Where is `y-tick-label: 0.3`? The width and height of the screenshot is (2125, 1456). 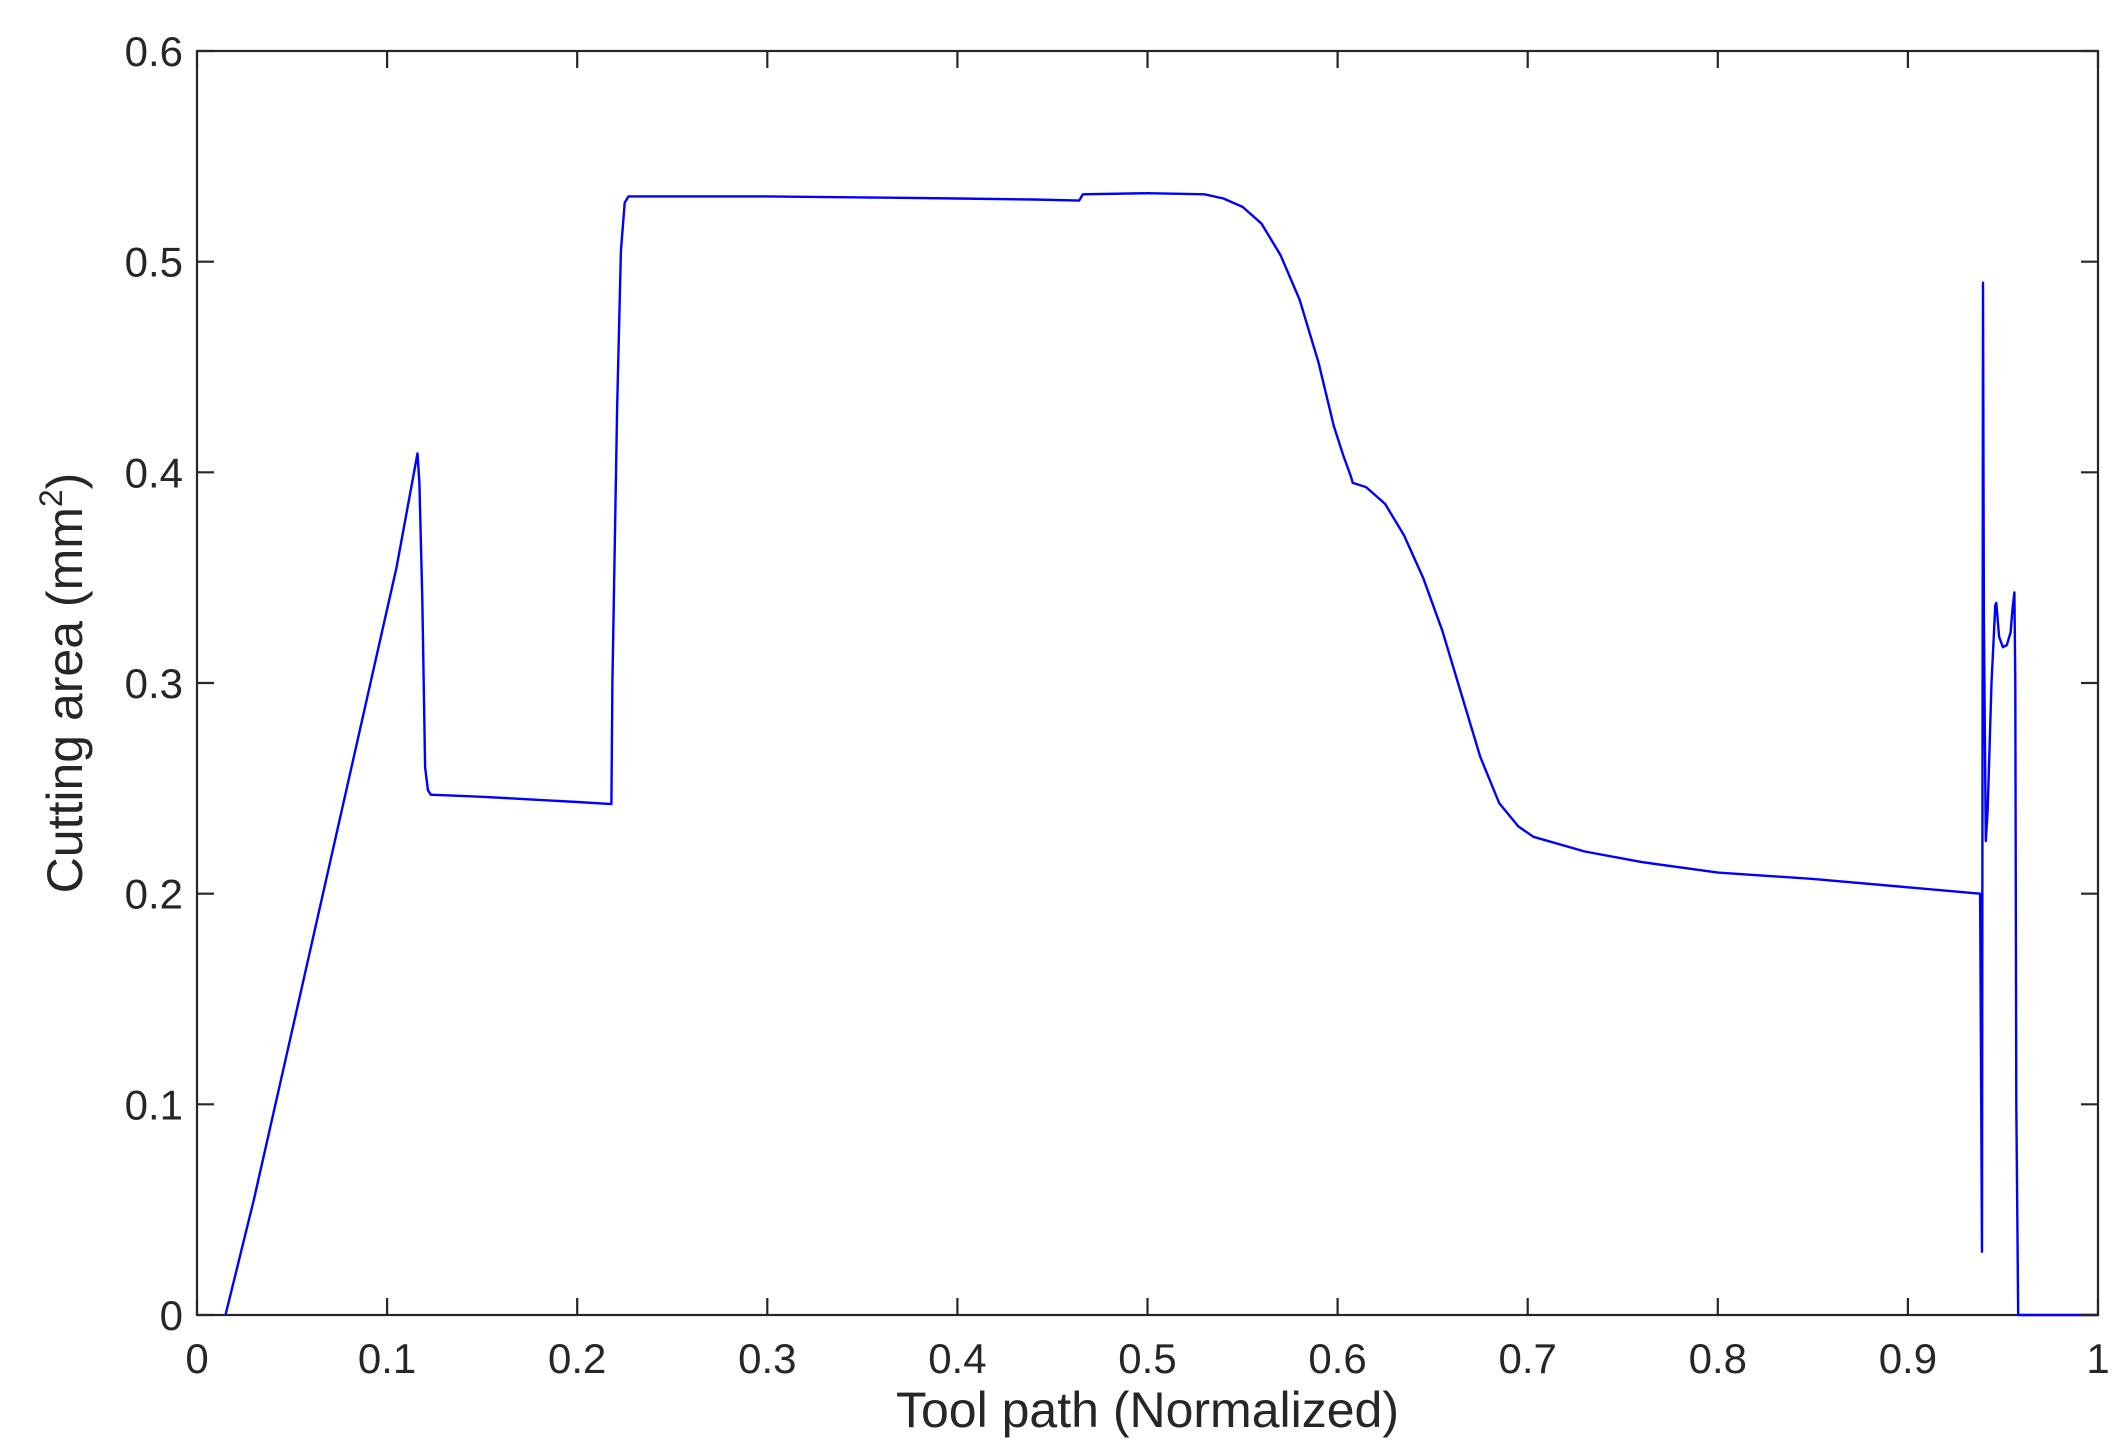
y-tick-label: 0.3 is located at coordinates (154, 683).